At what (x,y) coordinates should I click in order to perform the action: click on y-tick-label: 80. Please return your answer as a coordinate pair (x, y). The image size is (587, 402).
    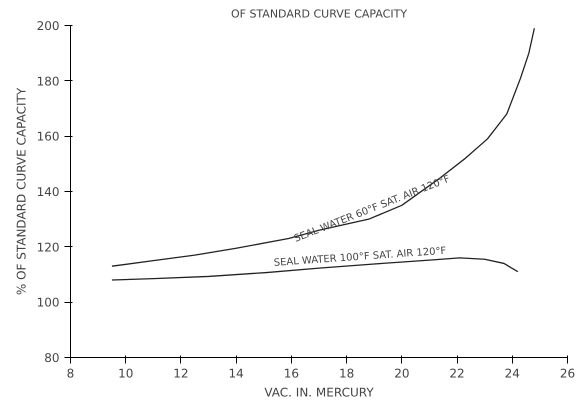
    Looking at the image, I should click on (52, 358).